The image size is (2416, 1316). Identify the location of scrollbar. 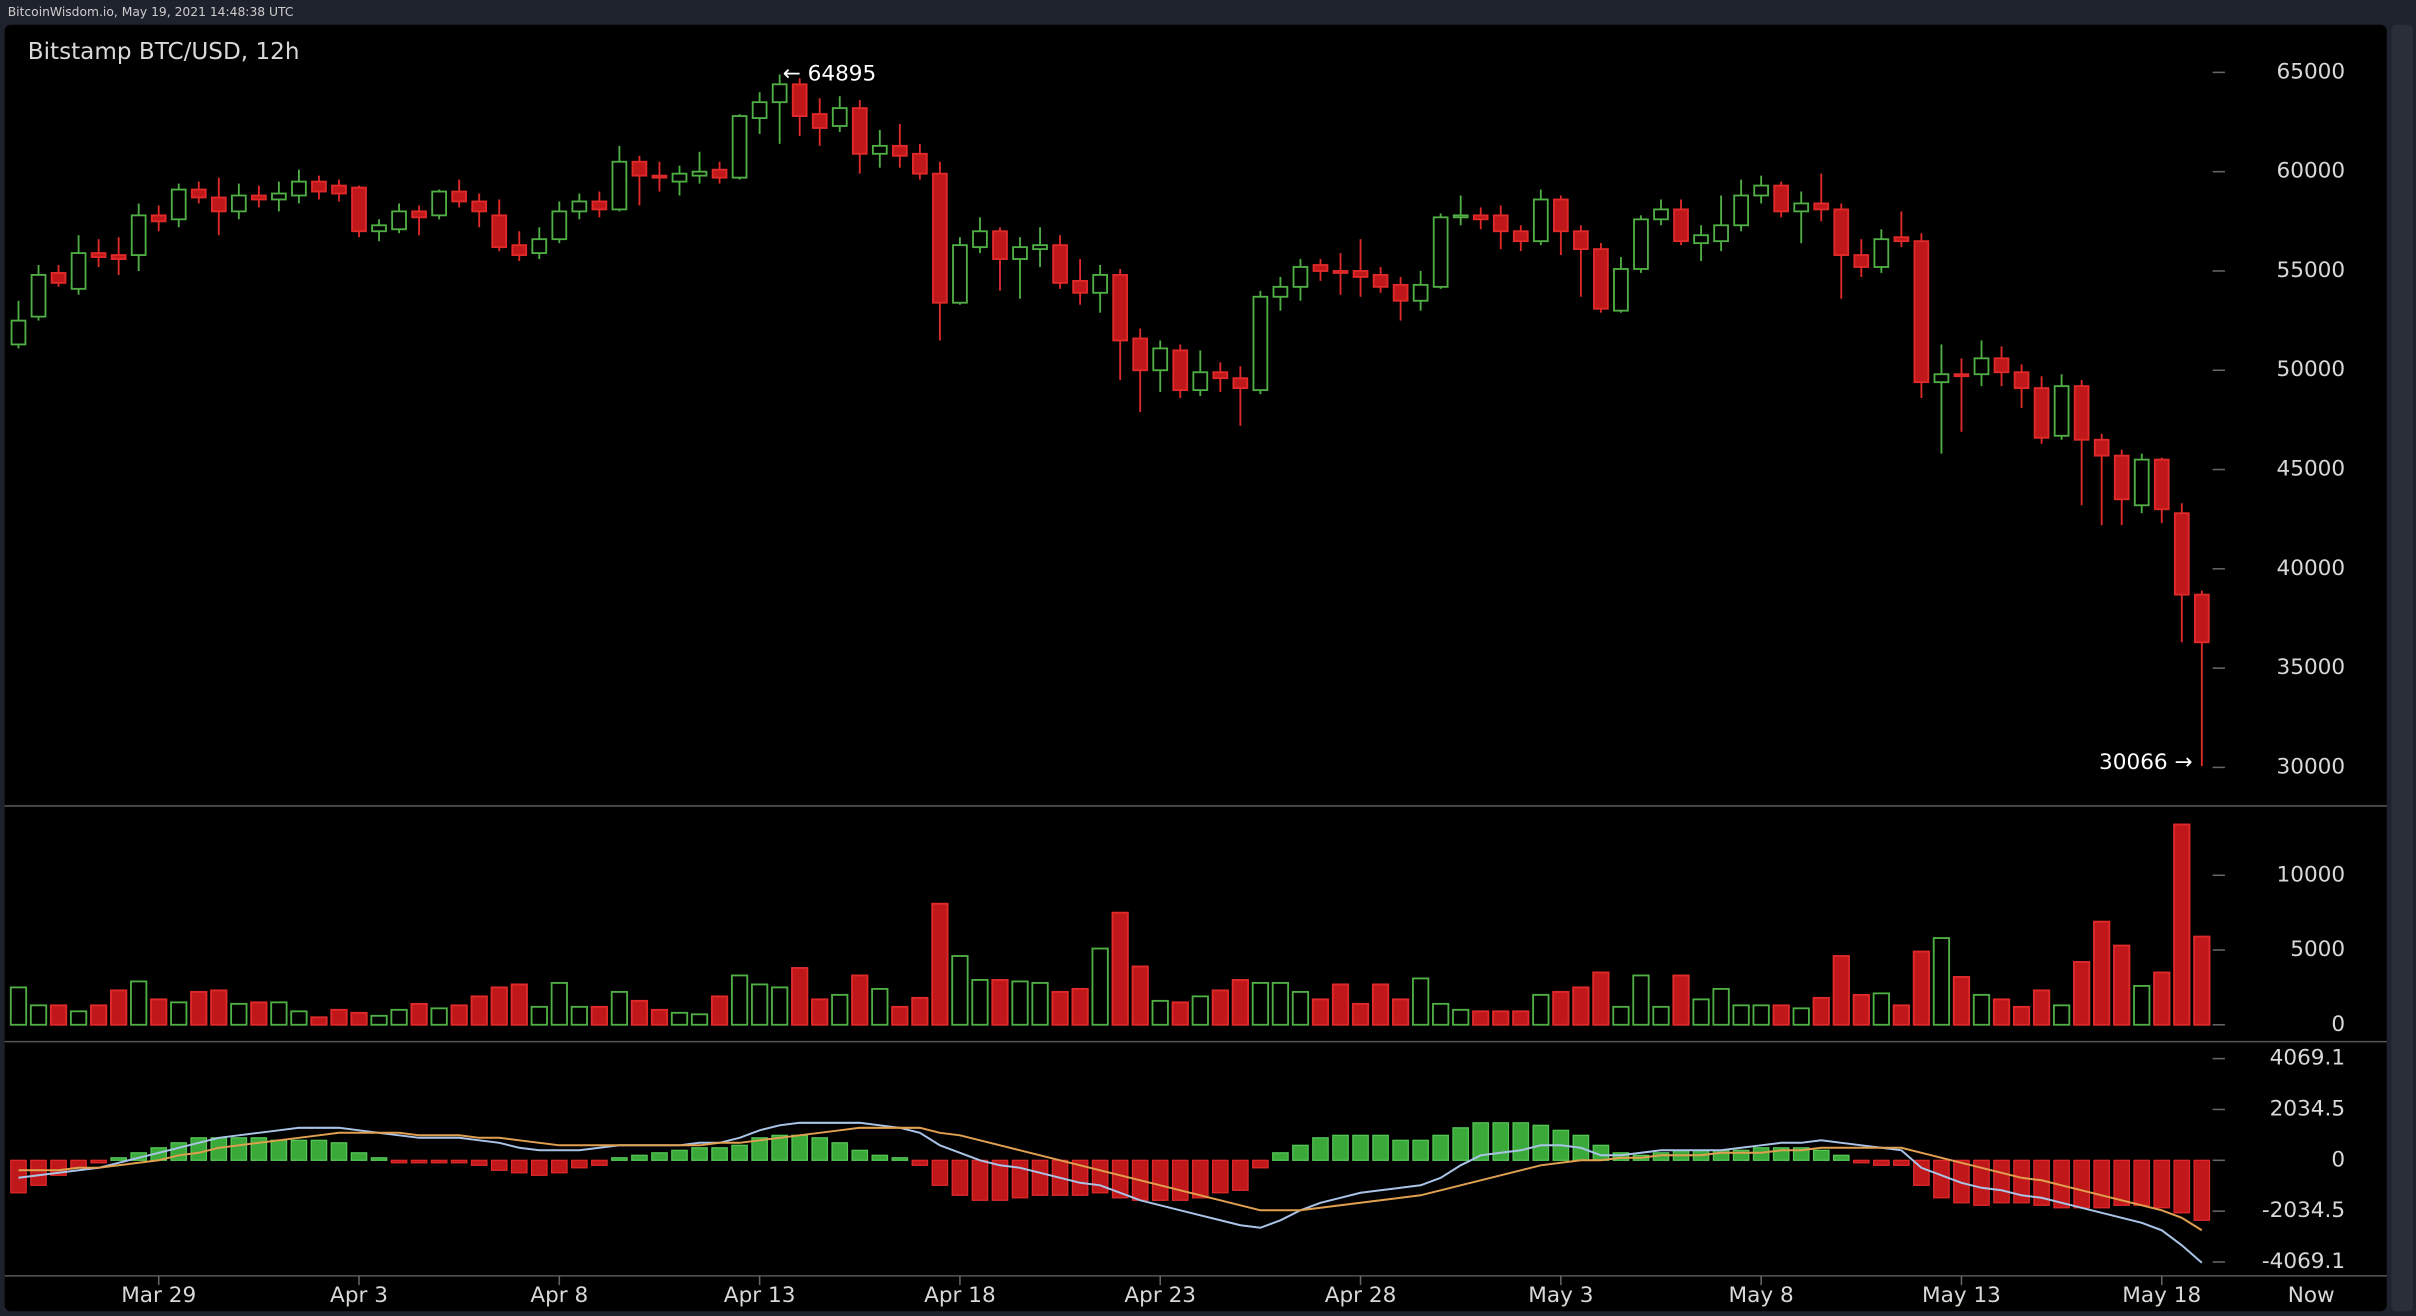
(2402, 668).